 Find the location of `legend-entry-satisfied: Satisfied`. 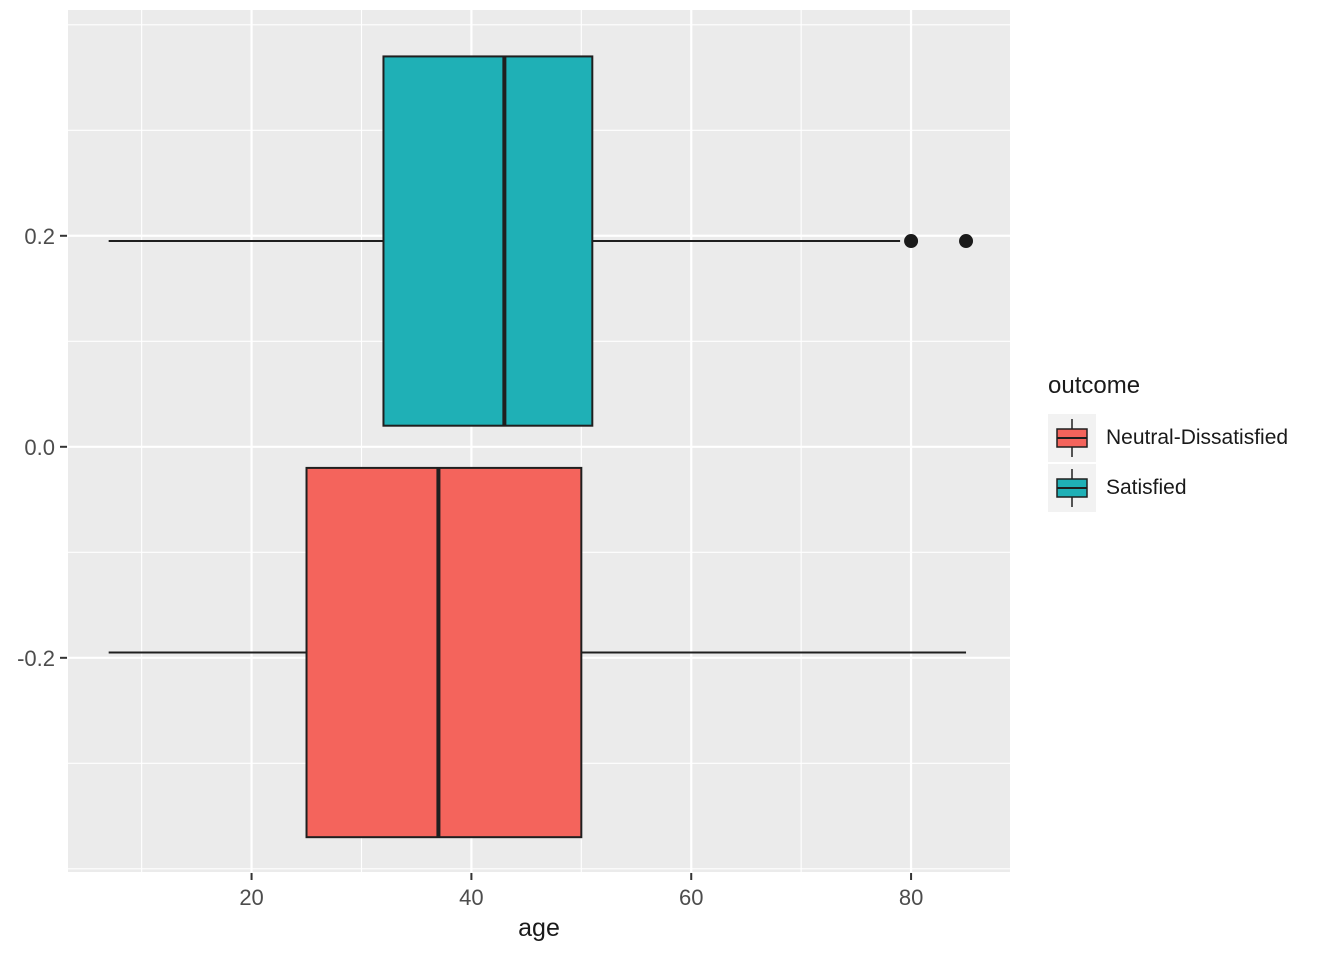

legend-entry-satisfied: Satisfied is located at coordinates (1168, 488).